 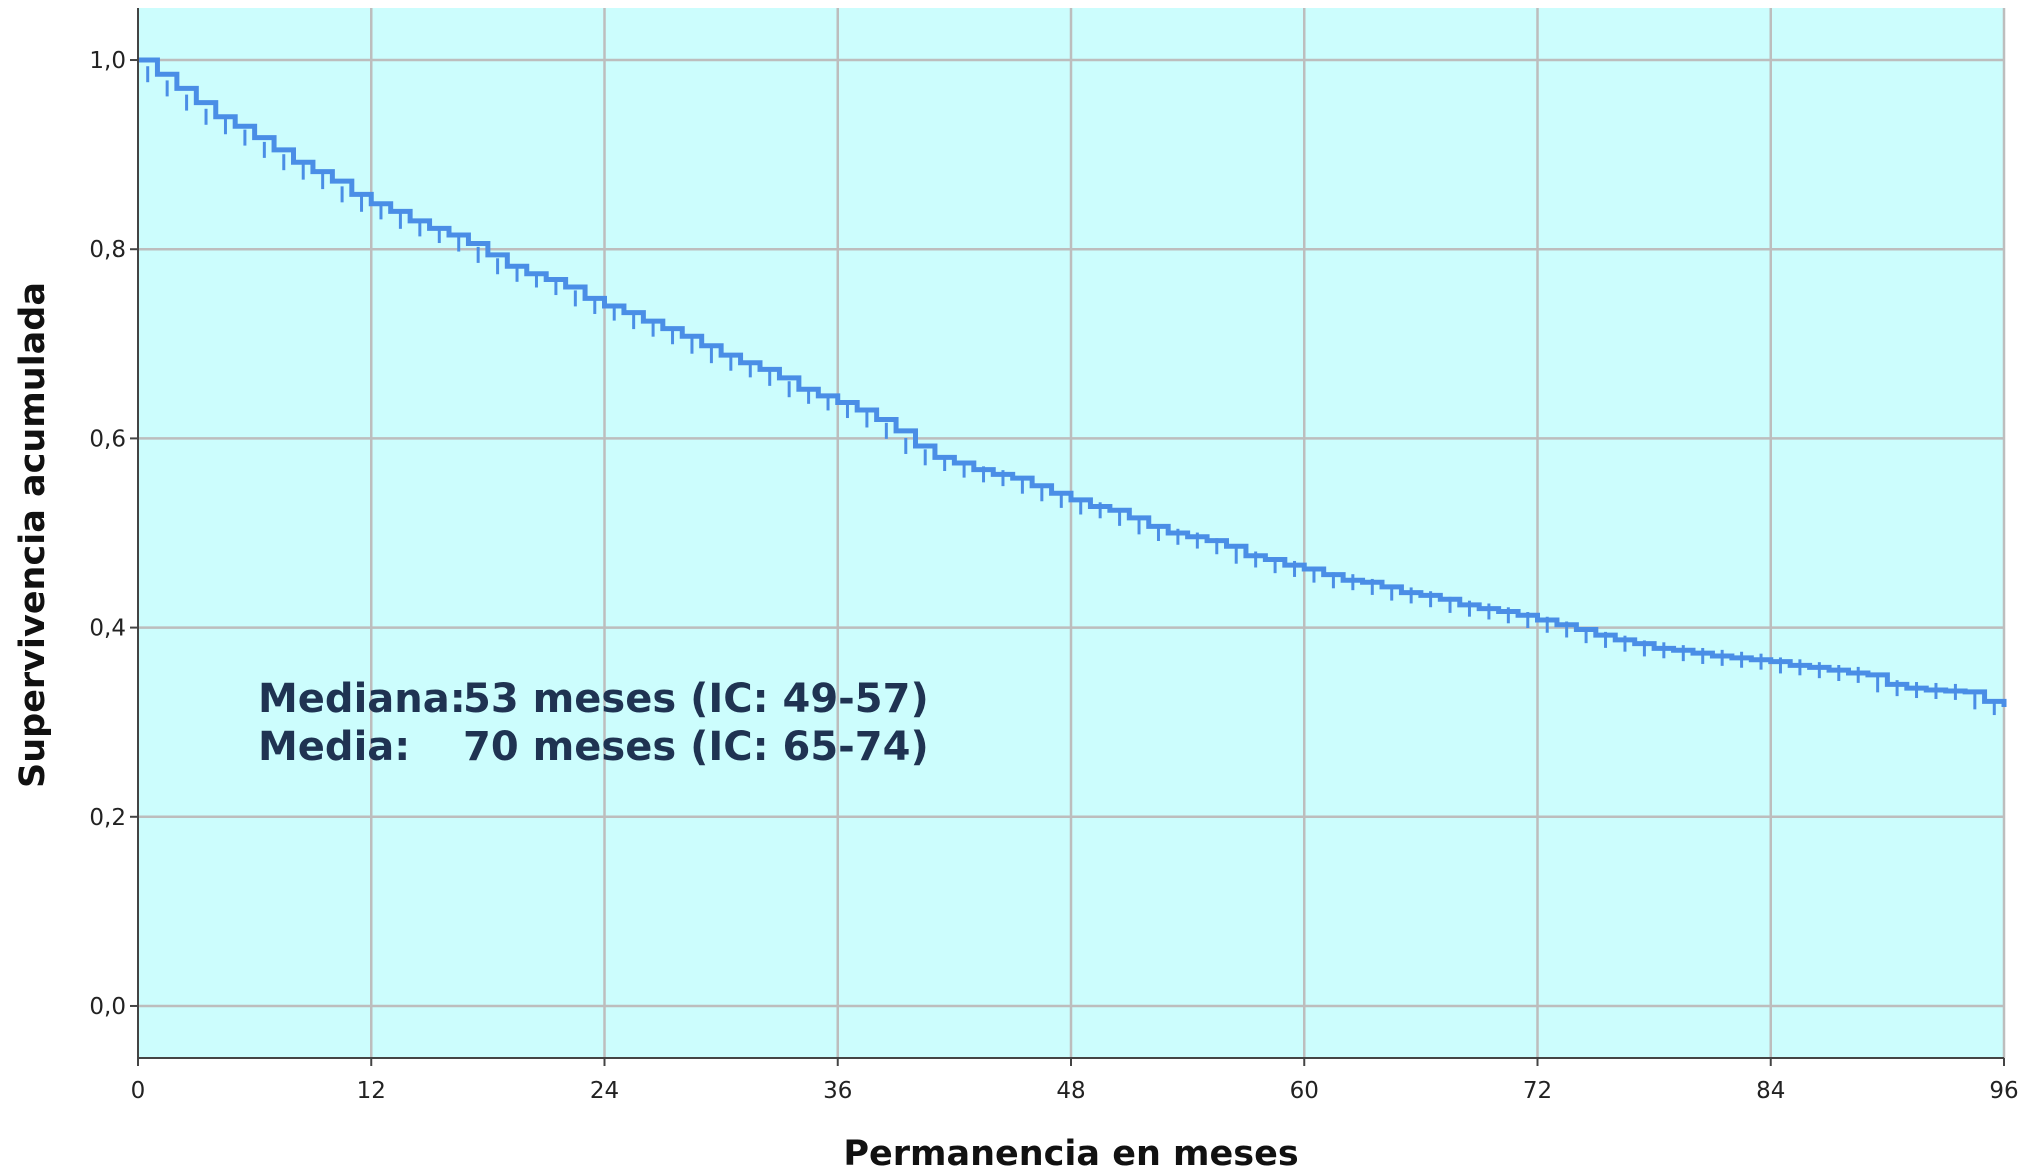 What do you see at coordinates (1070, 1091) in the screenshot?
I see `x-tick-label: 48` at bounding box center [1070, 1091].